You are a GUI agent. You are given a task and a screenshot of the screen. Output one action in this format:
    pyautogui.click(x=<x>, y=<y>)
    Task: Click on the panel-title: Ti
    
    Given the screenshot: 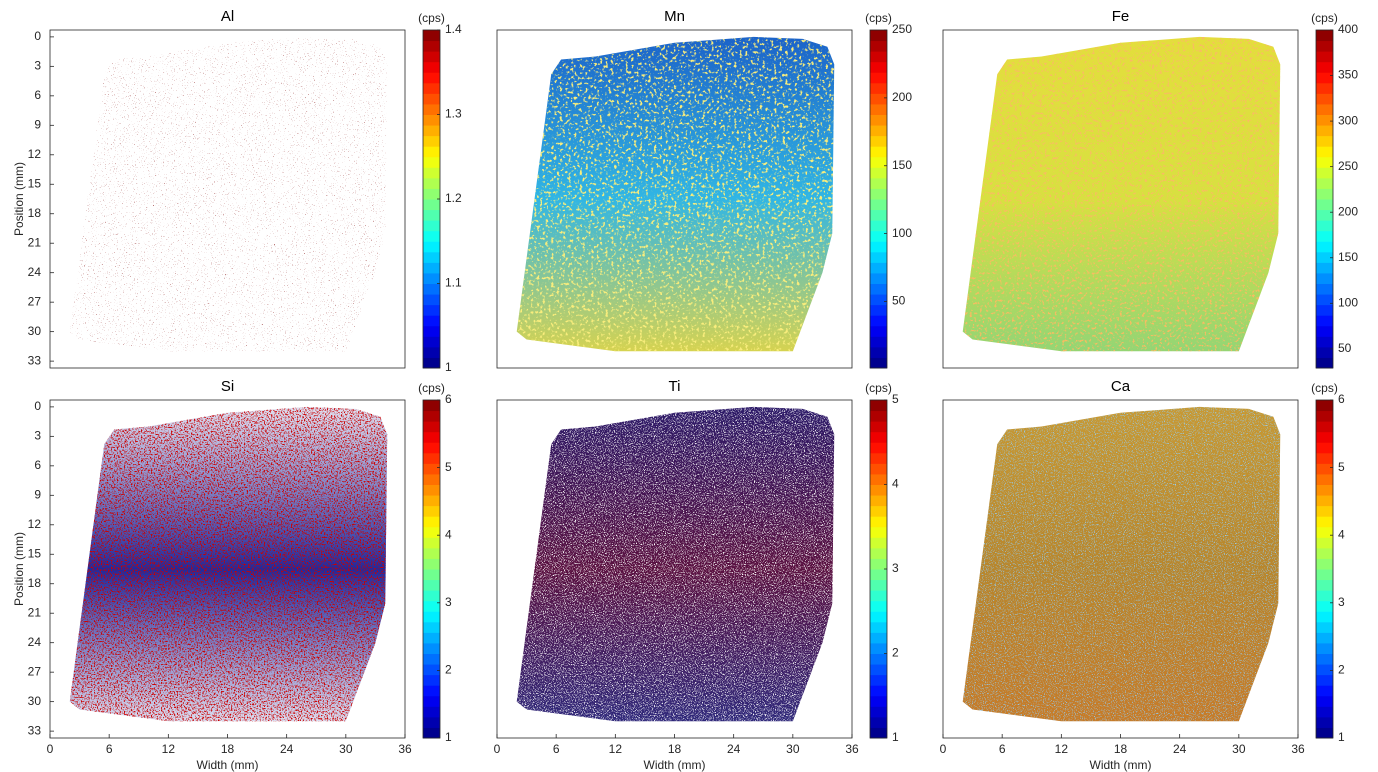 What is the action you would take?
    pyautogui.click(x=675, y=386)
    